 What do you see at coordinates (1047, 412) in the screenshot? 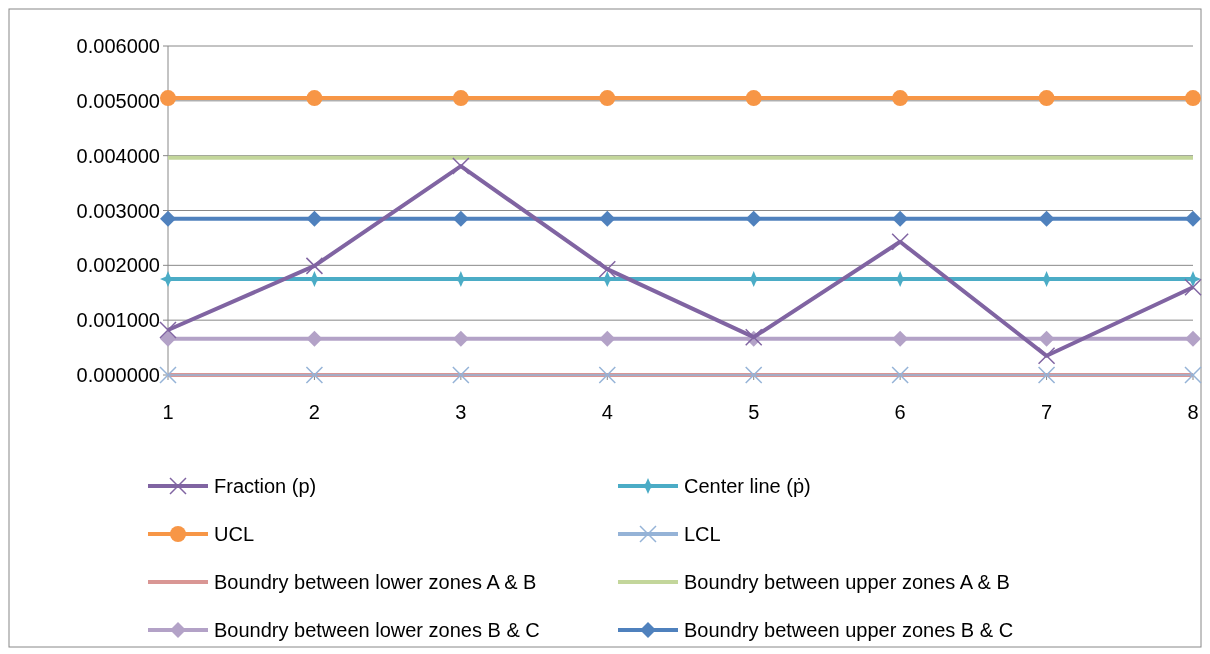
I see `x-tick-label: 7` at bounding box center [1047, 412].